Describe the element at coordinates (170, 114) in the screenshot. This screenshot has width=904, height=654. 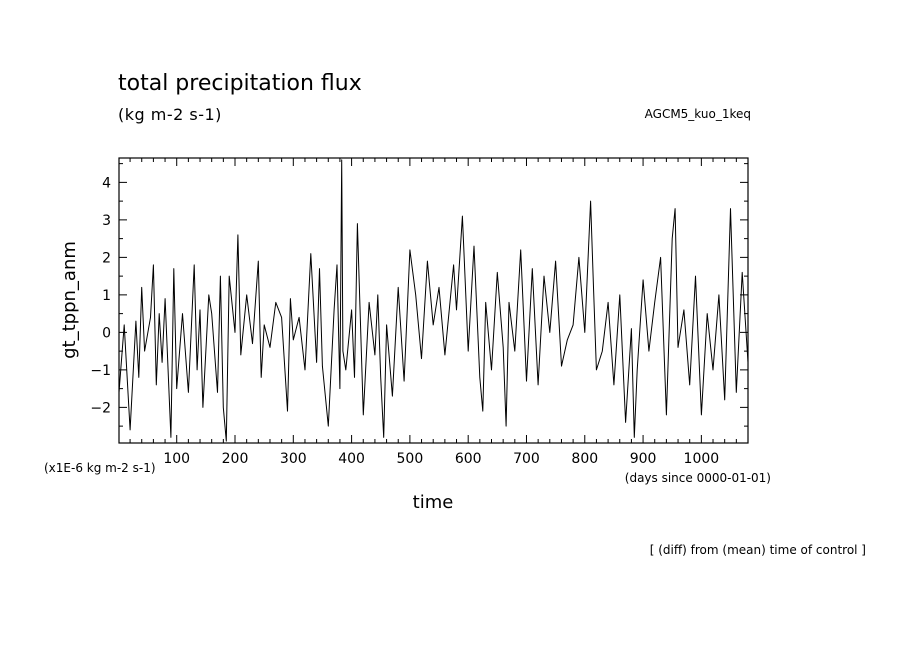
I see `chart-units: (kg m-2 s-1)` at that location.